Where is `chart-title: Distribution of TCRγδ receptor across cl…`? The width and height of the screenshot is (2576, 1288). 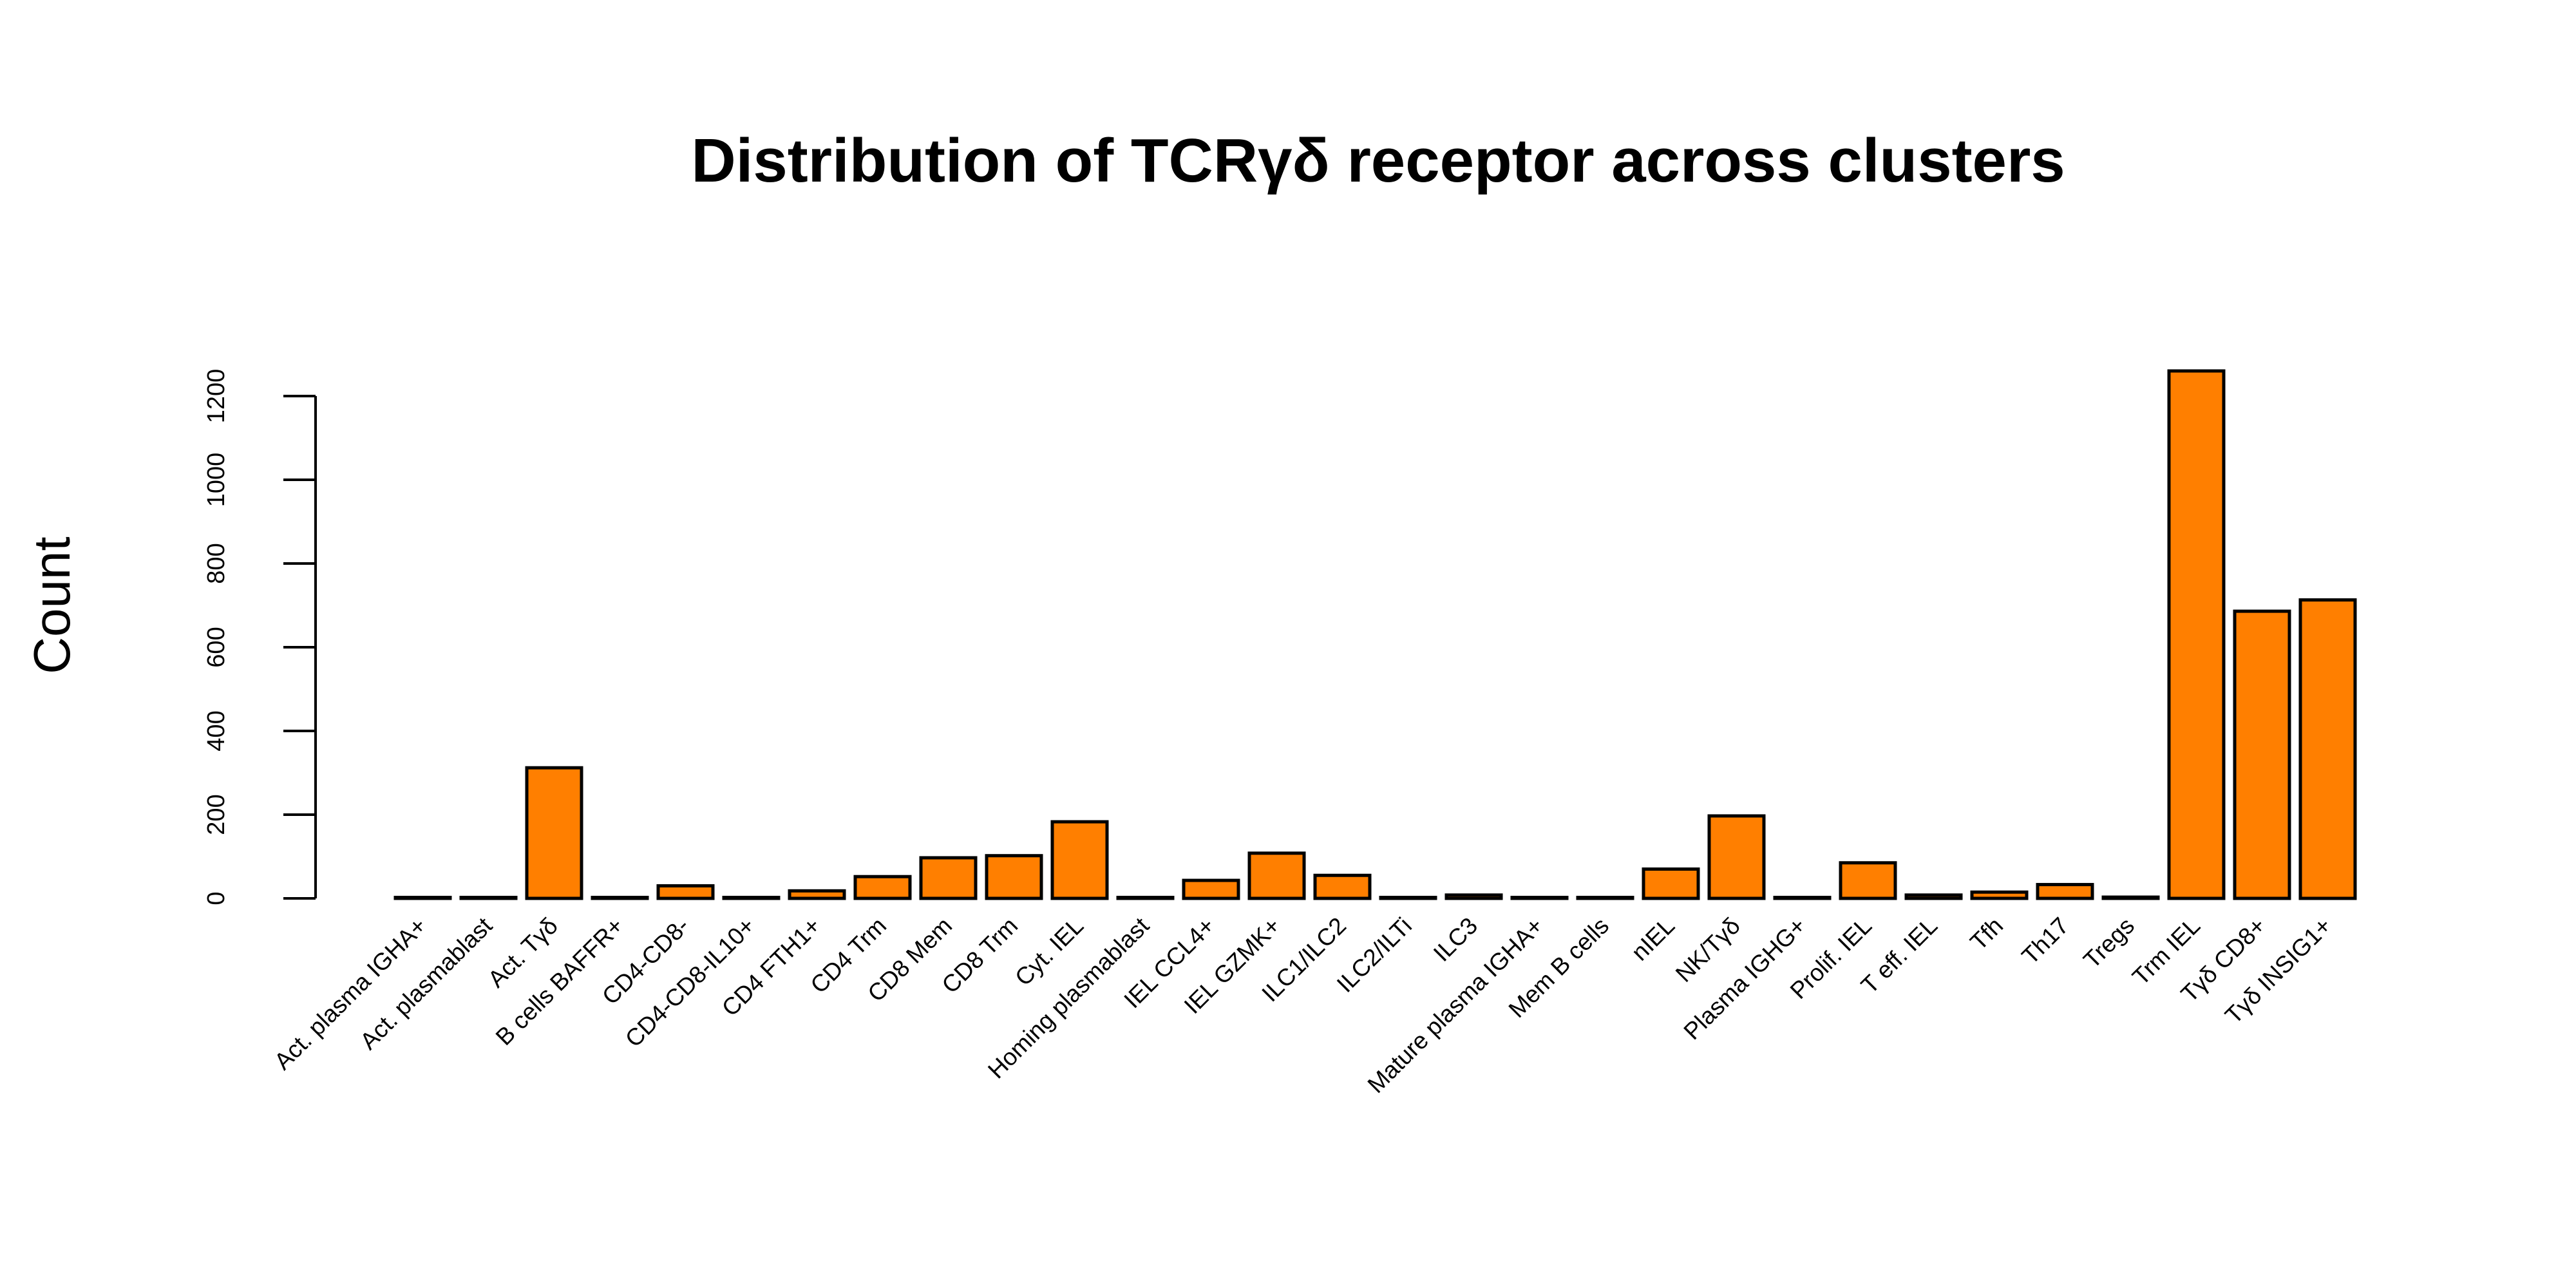 chart-title: Distribution of TCRγδ receptor across cl… is located at coordinates (1378, 160).